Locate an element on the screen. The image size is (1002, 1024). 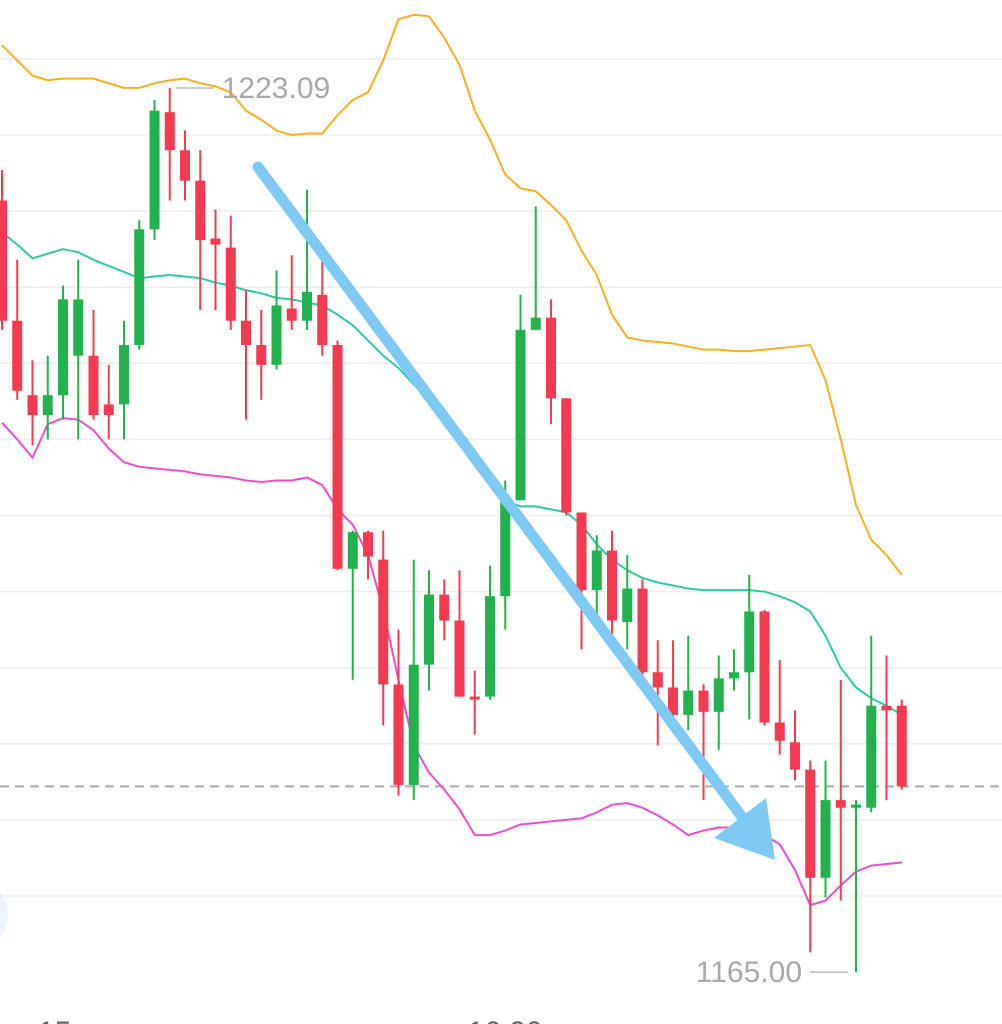
min-label: 1165.00 is located at coordinates (749, 972).